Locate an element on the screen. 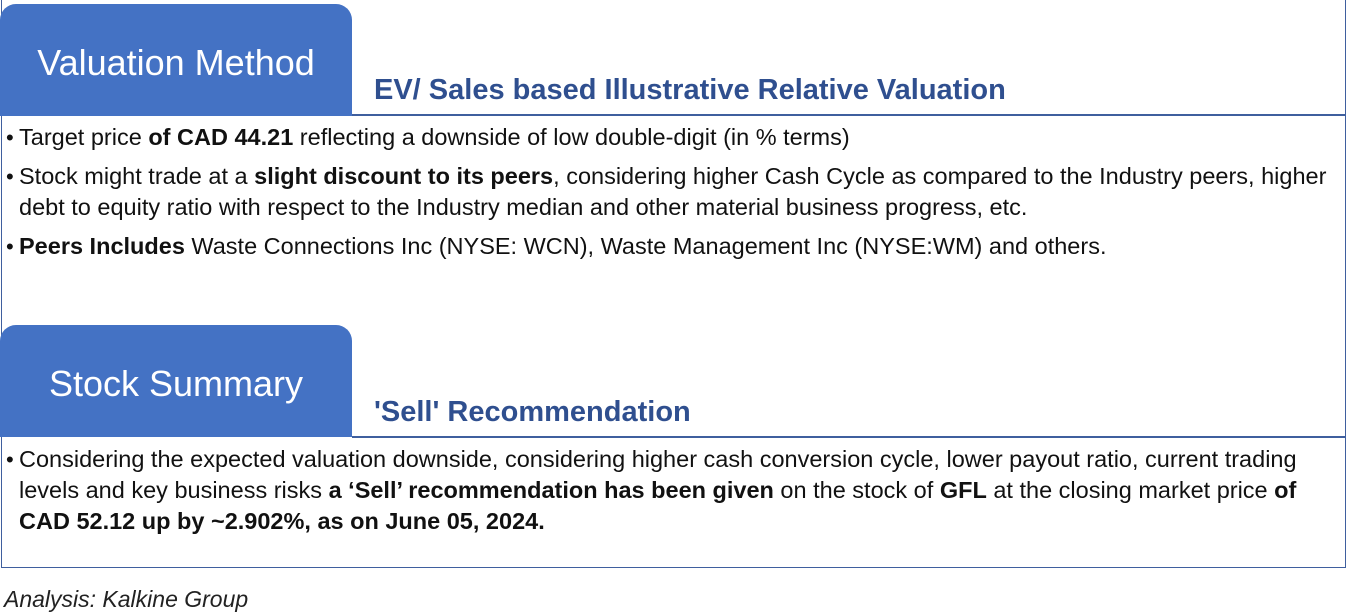 The width and height of the screenshot is (1350, 616). bullet-text: Stock might trade at a is located at coordinates (137, 176).